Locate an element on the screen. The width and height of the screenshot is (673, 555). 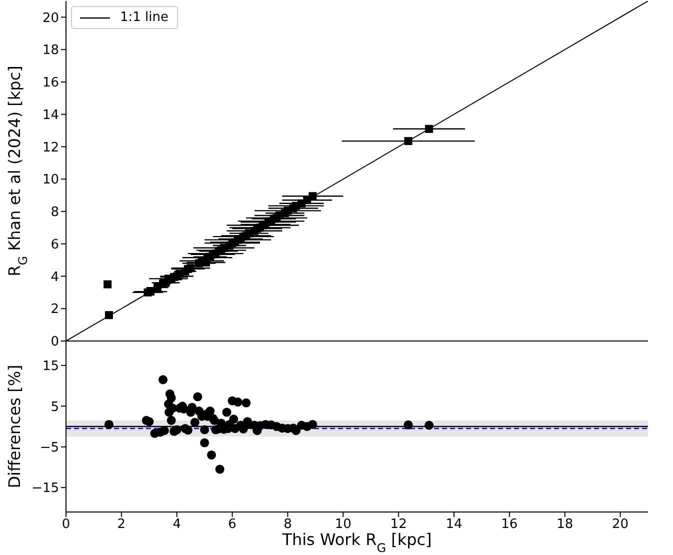
y-axis-title: Differences [%] is located at coordinates (14, 426).